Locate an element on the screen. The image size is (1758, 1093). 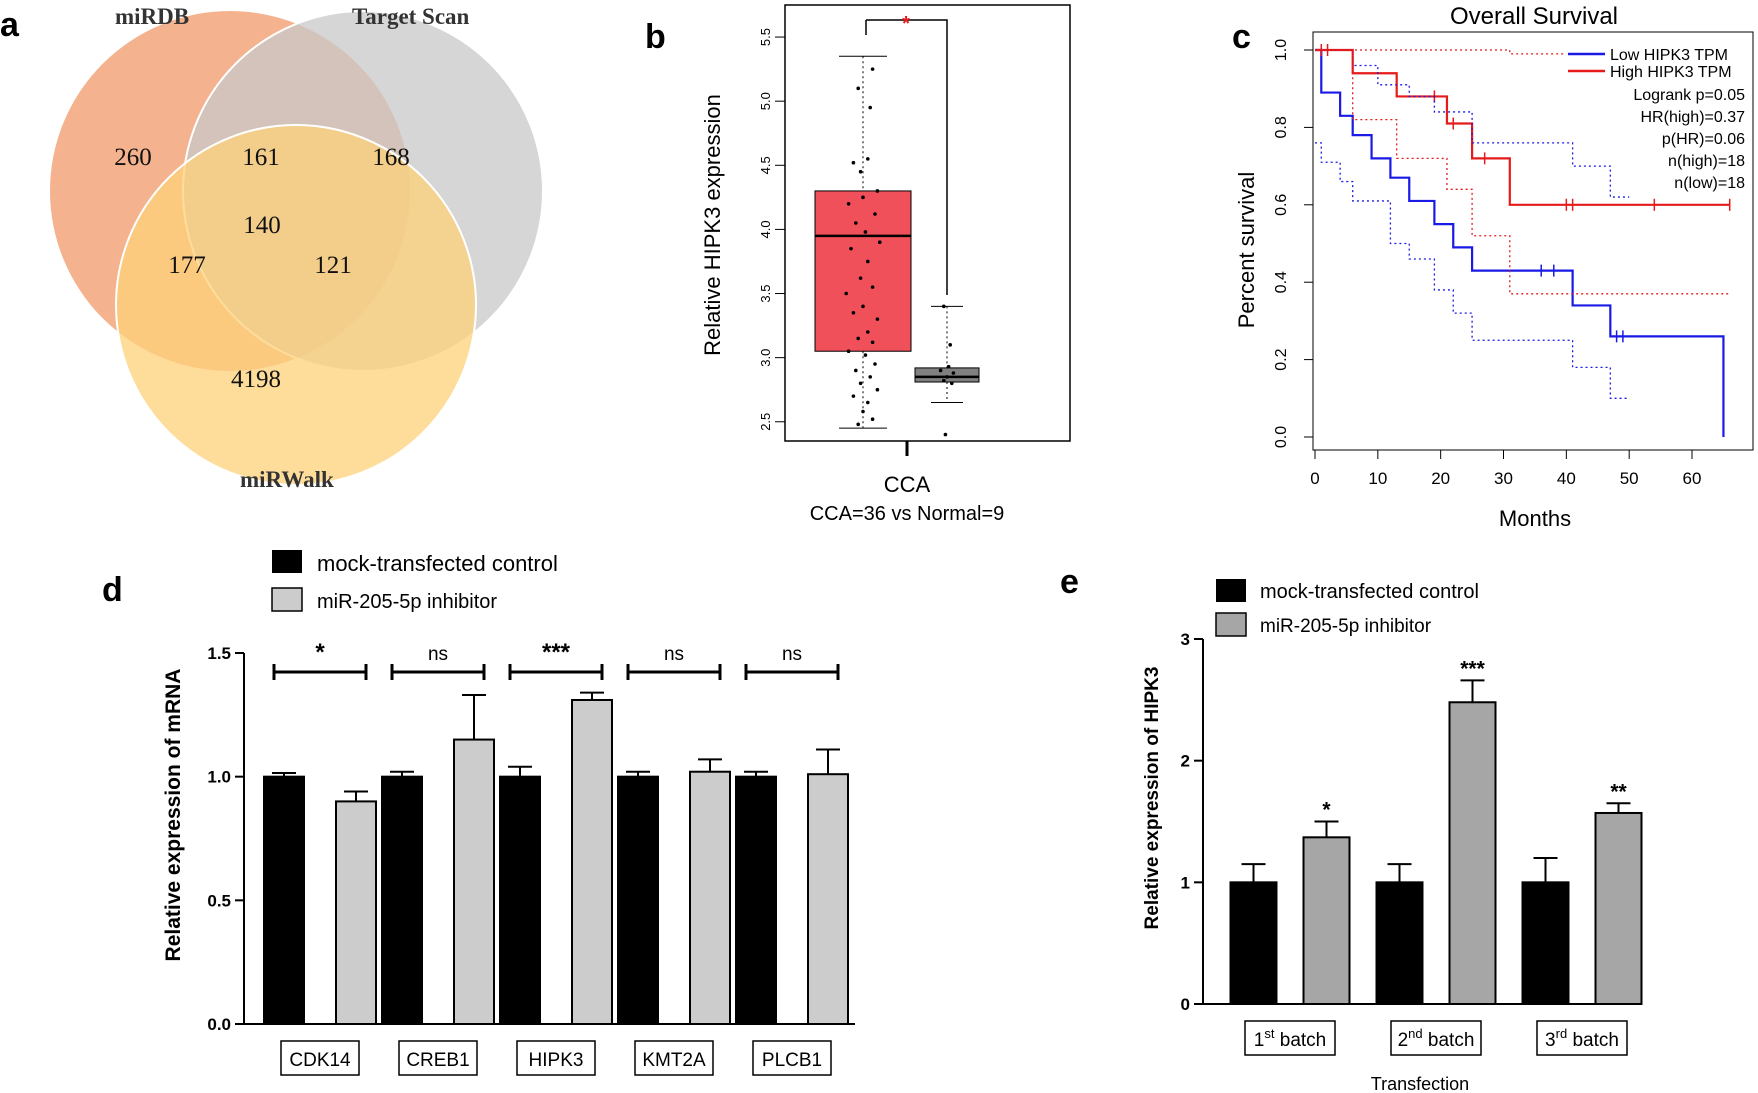
boxplot-y-tick-label: 2.5 is located at coordinates (765, 422).